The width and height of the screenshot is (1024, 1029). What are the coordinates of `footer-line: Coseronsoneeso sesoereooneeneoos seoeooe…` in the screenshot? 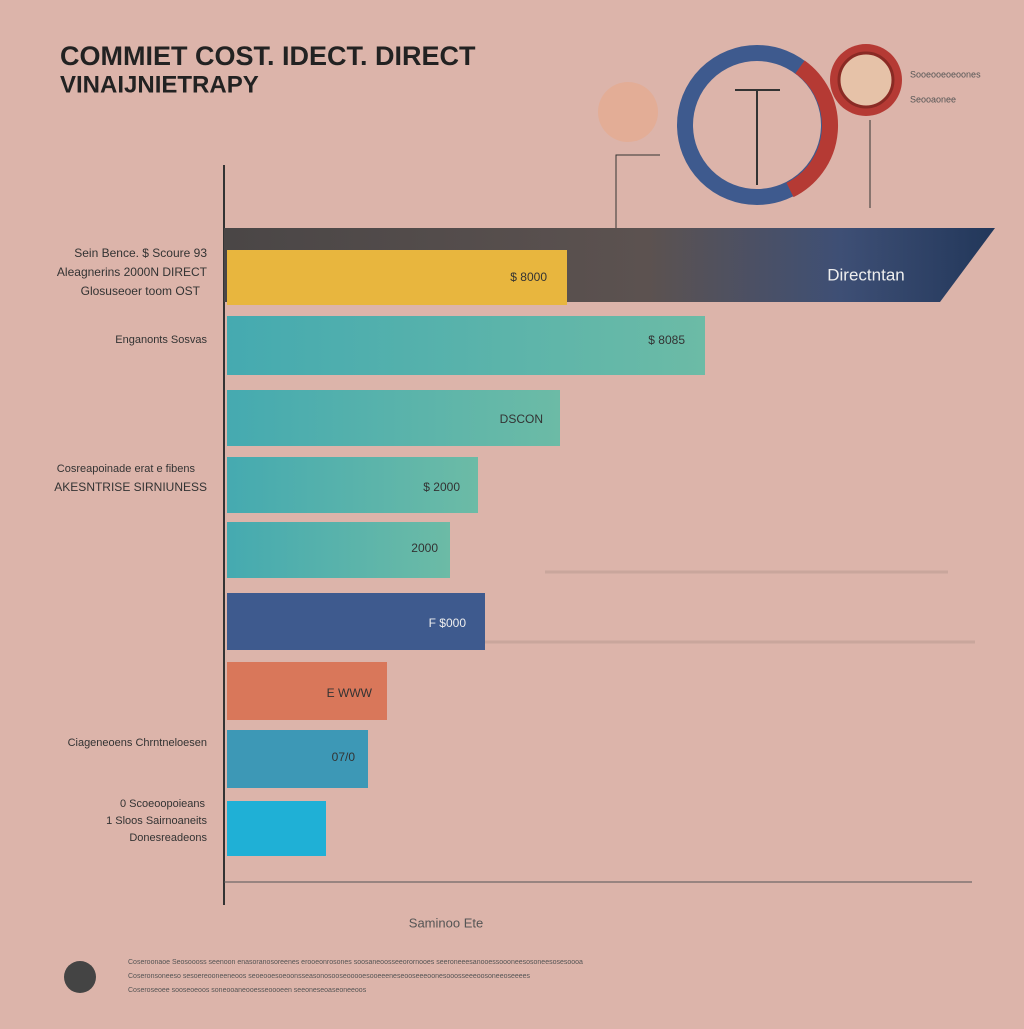 It's located at (329, 976).